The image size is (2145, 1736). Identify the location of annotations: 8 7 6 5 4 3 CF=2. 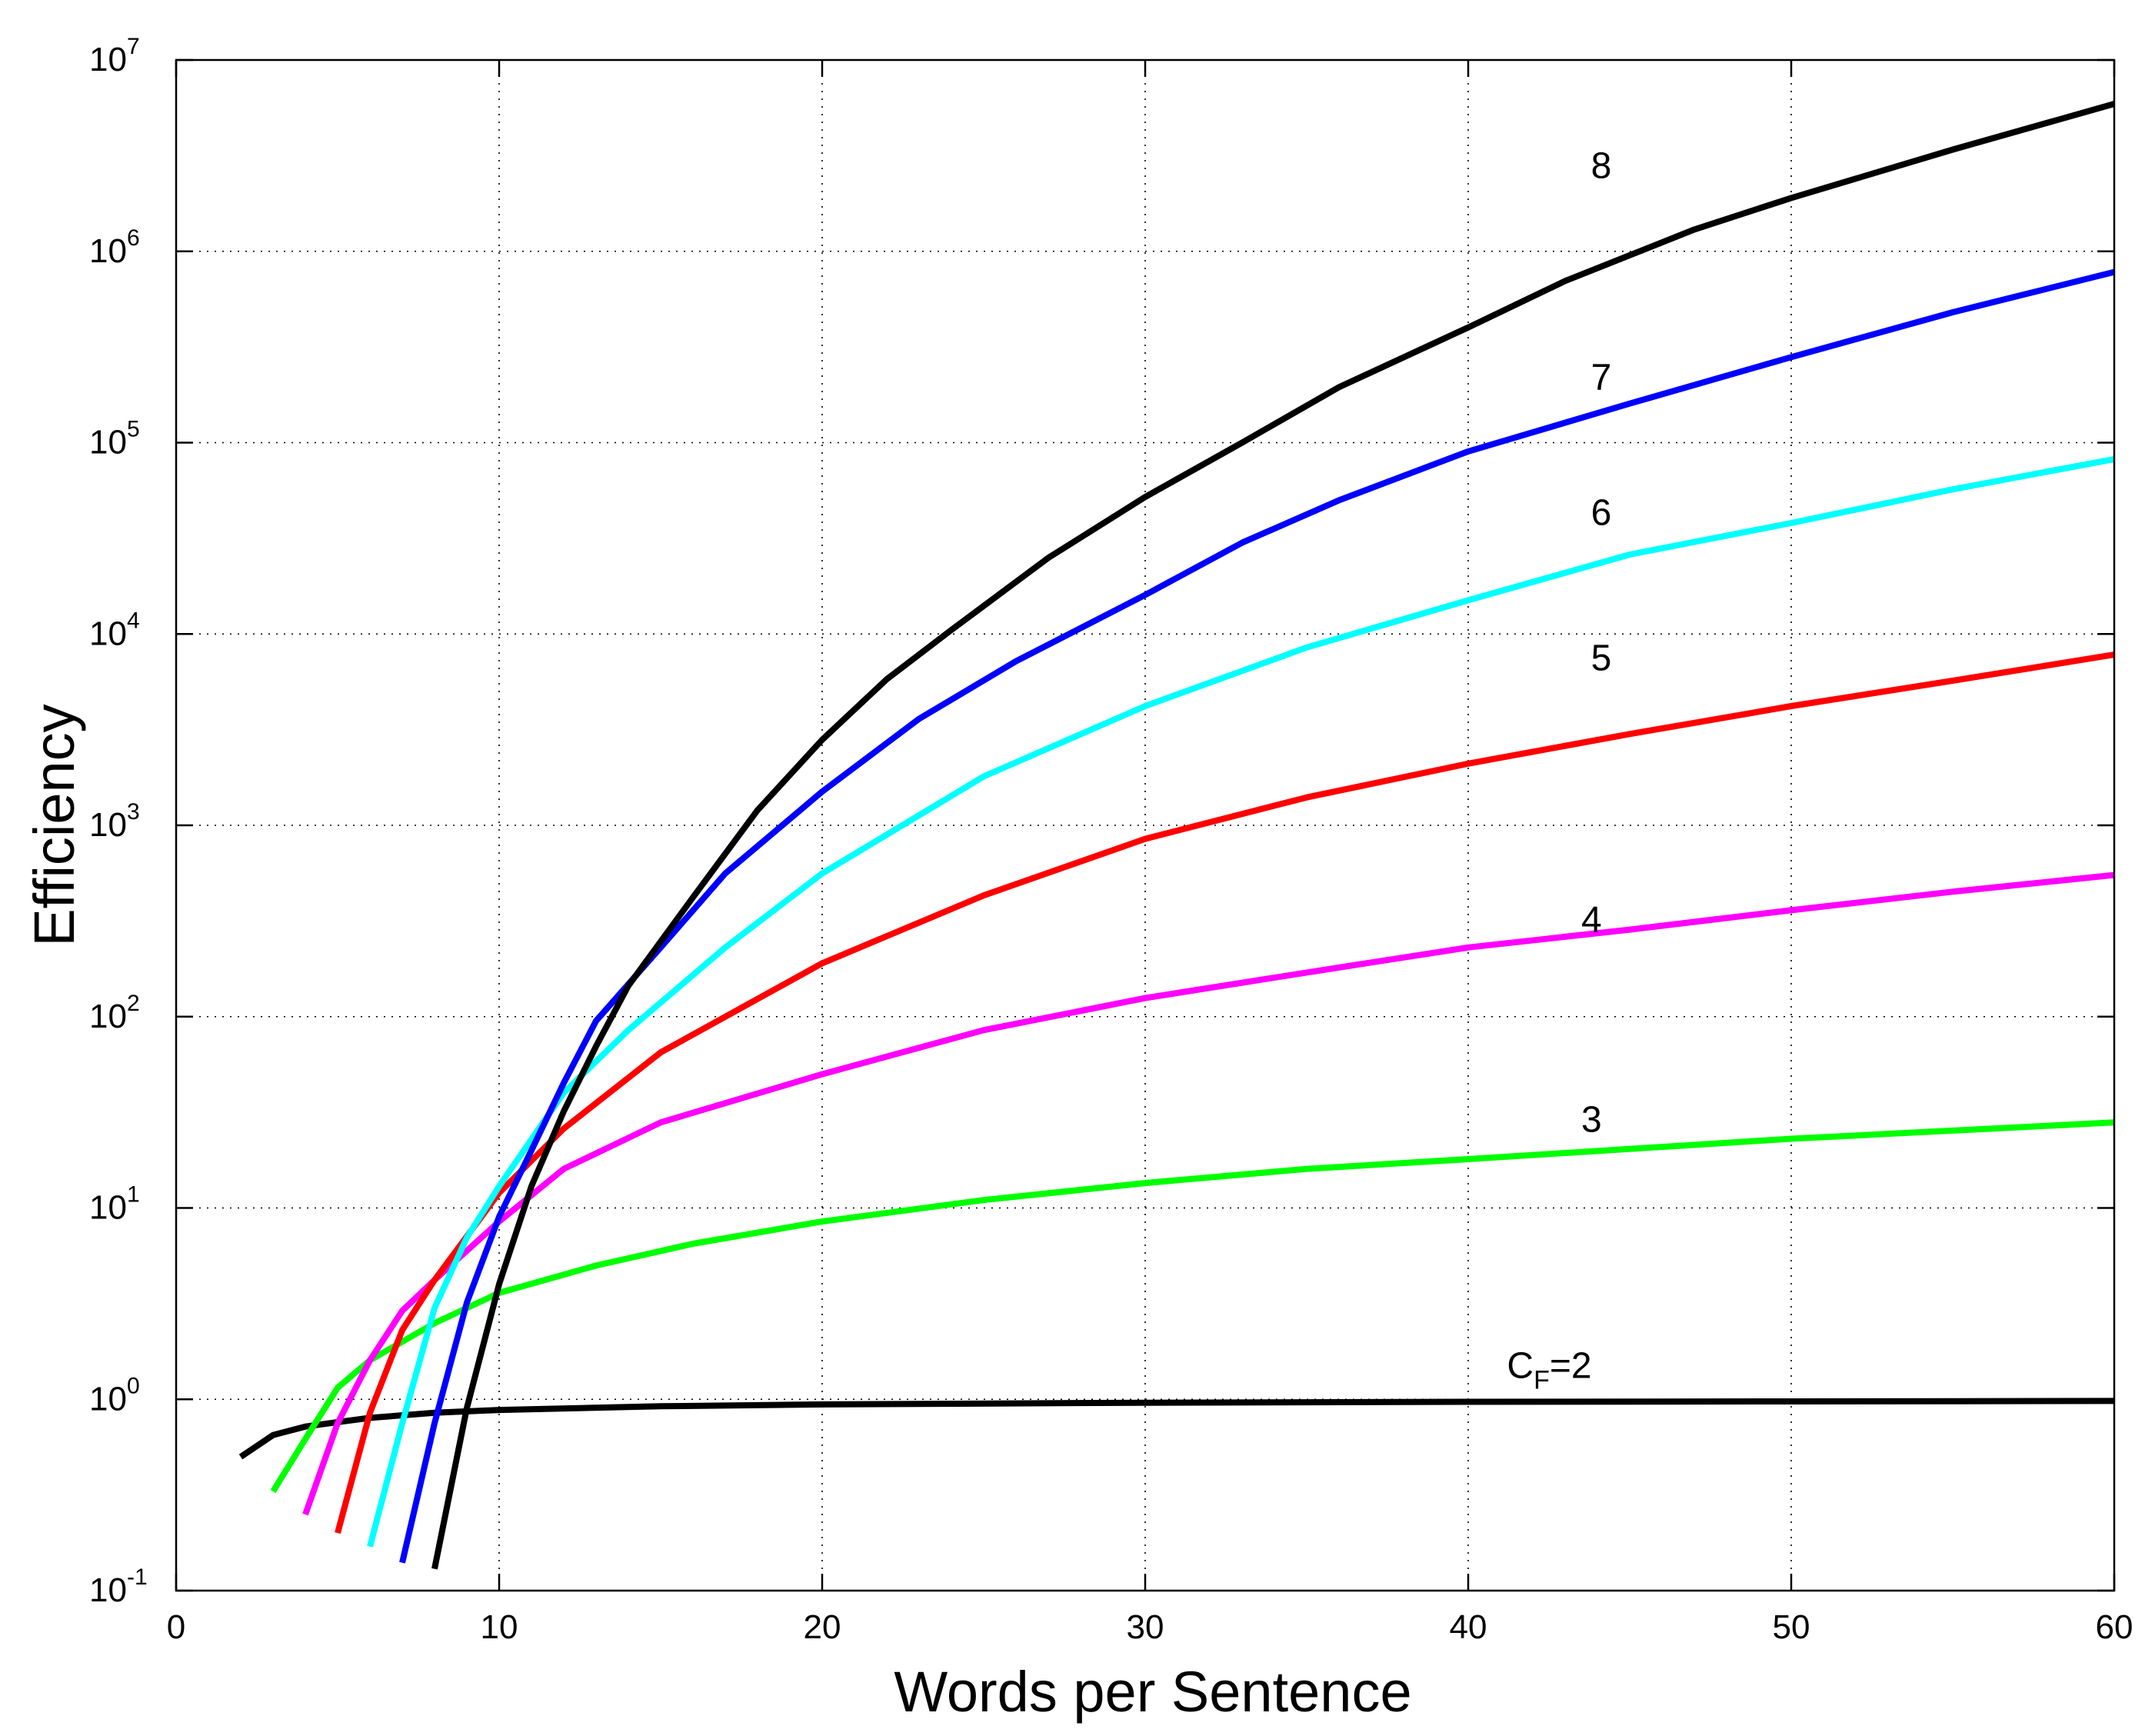
(1559, 770).